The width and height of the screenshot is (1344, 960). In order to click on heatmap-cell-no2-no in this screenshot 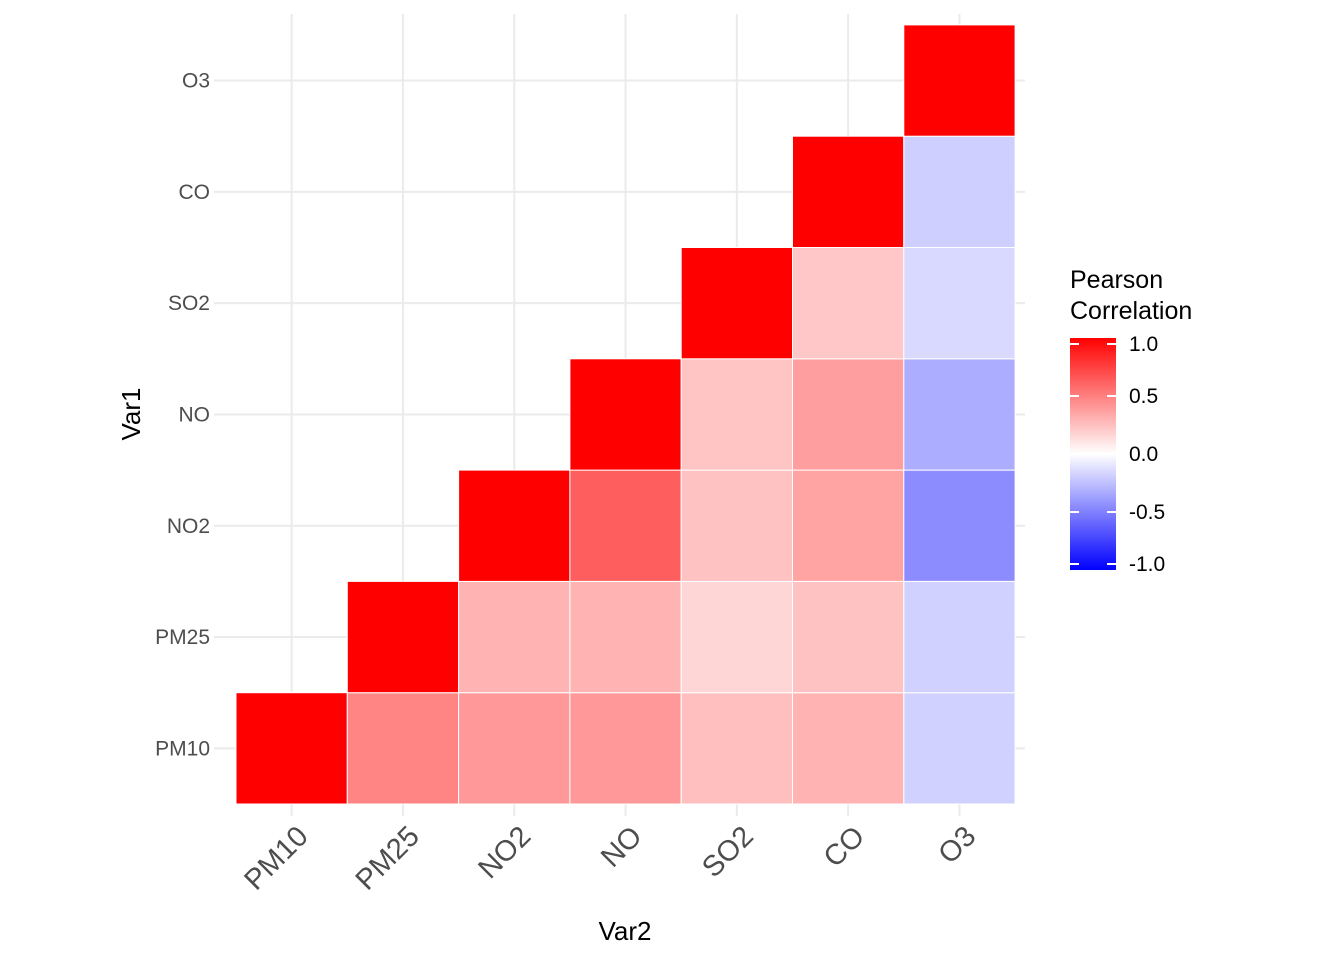, I will do `click(625, 525)`.